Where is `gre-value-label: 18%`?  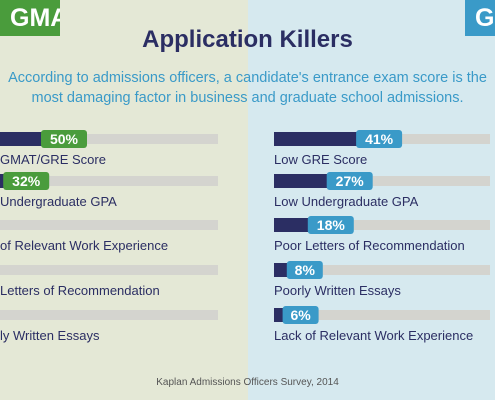
gre-value-label: 18% is located at coordinates (331, 225).